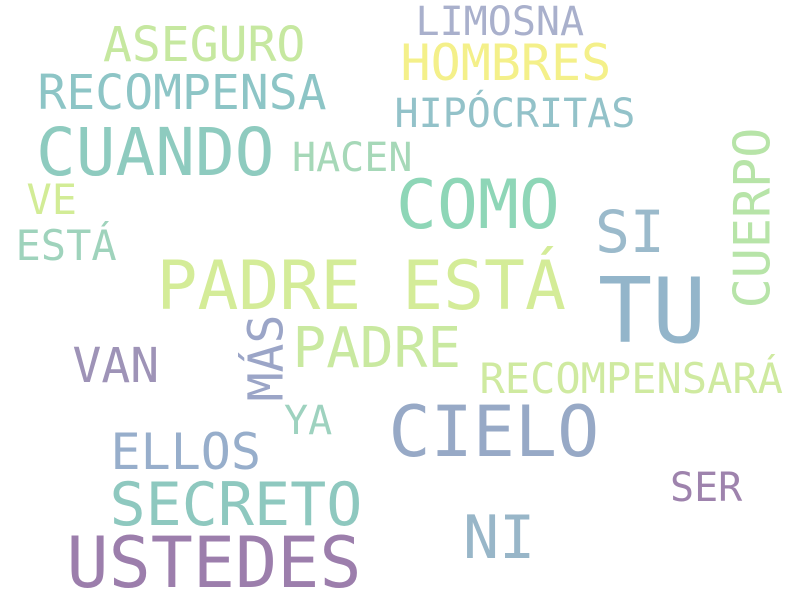  Describe the element at coordinates (265, 358) in the screenshot. I see `word-14: MÁS` at that location.